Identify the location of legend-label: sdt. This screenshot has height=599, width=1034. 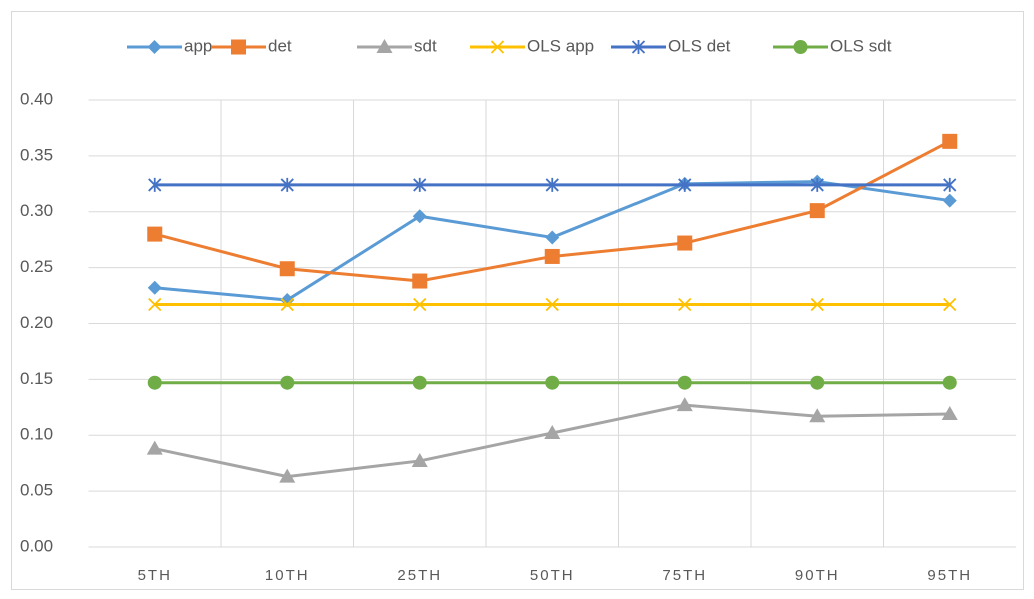
(425, 45).